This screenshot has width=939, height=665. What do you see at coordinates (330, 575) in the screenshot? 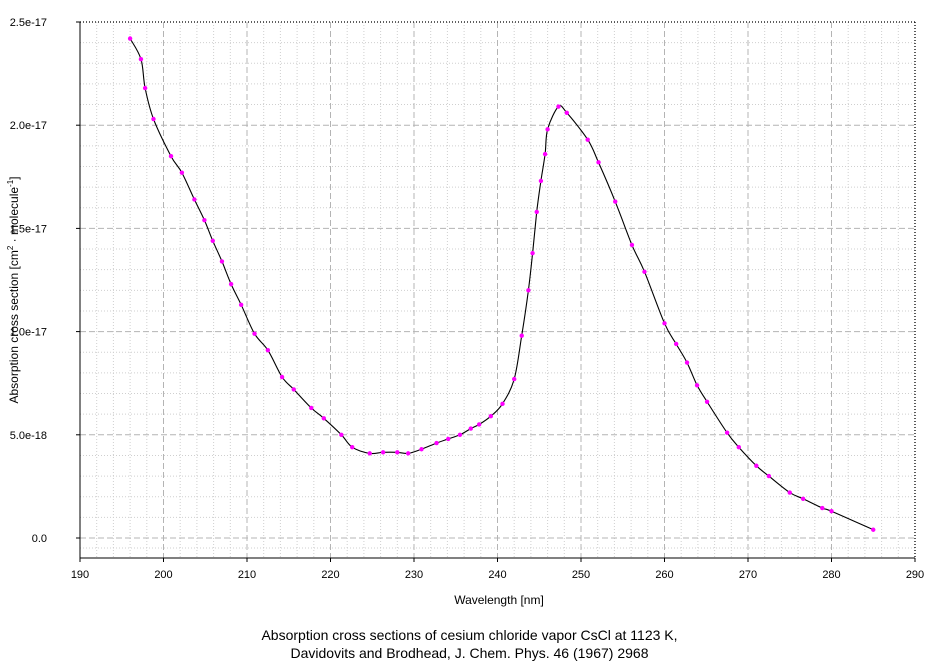
I see `x-tick-label: 220` at bounding box center [330, 575].